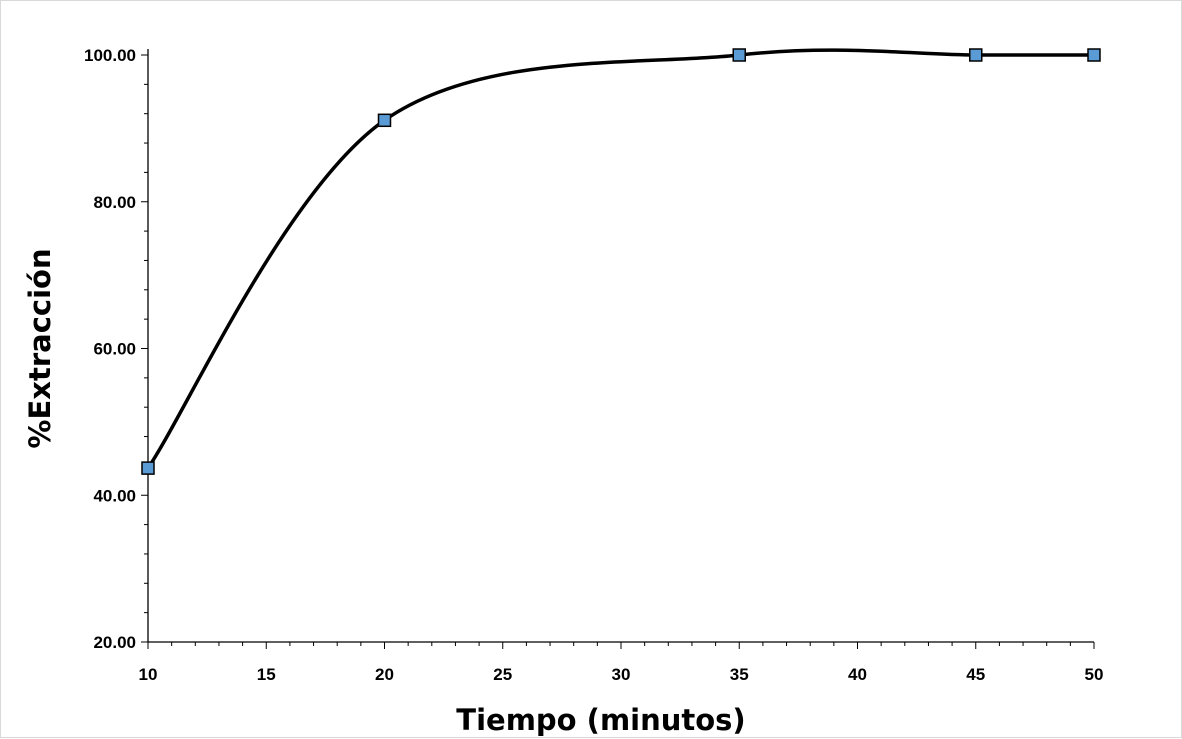 Image resolution: width=1182 pixels, height=739 pixels. Describe the element at coordinates (600, 720) in the screenshot. I see `x-axis-title: Tiempo (minutos)` at that location.